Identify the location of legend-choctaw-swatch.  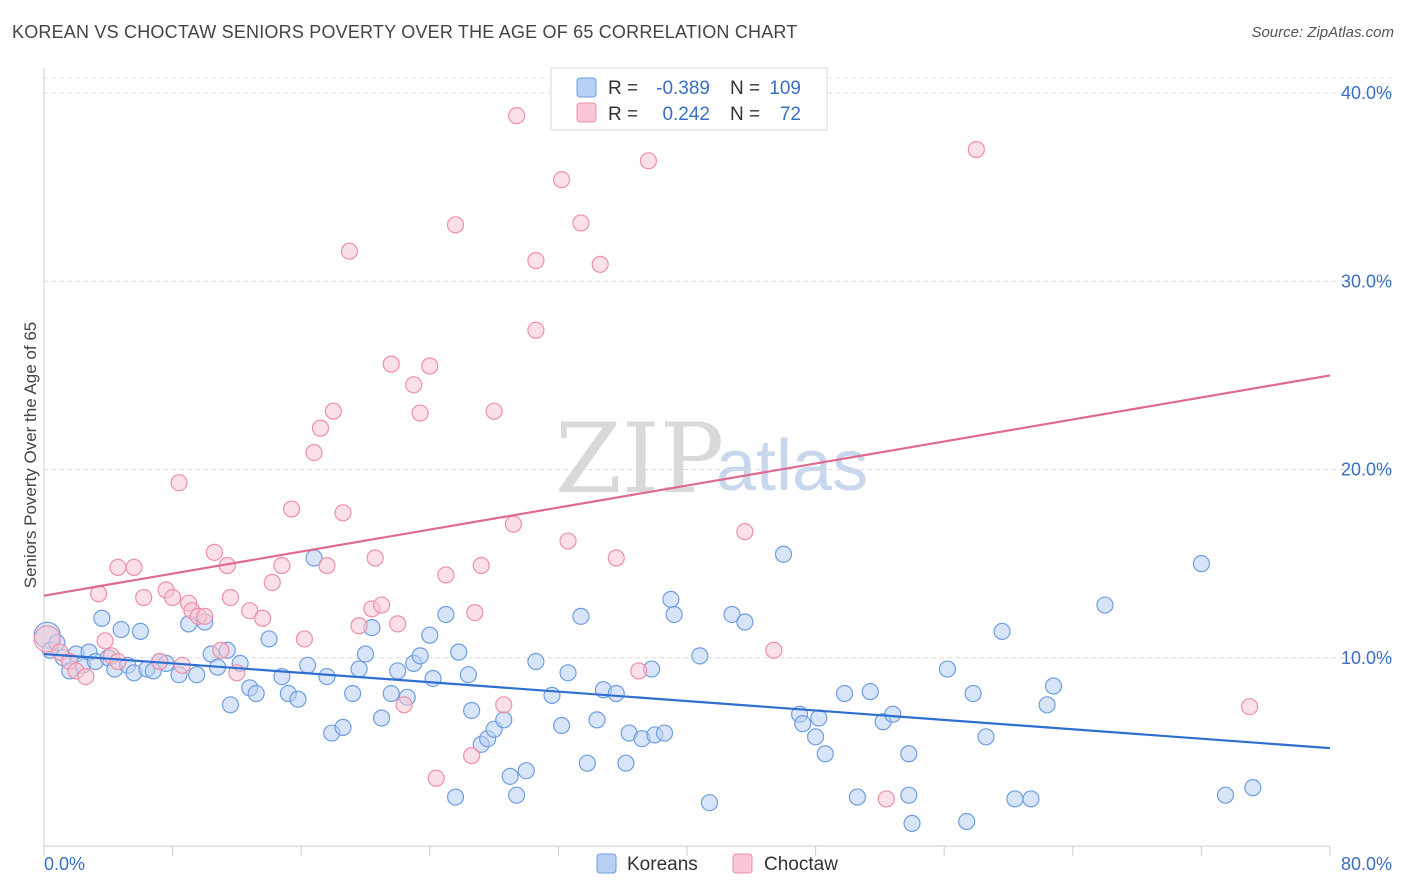
(586, 112).